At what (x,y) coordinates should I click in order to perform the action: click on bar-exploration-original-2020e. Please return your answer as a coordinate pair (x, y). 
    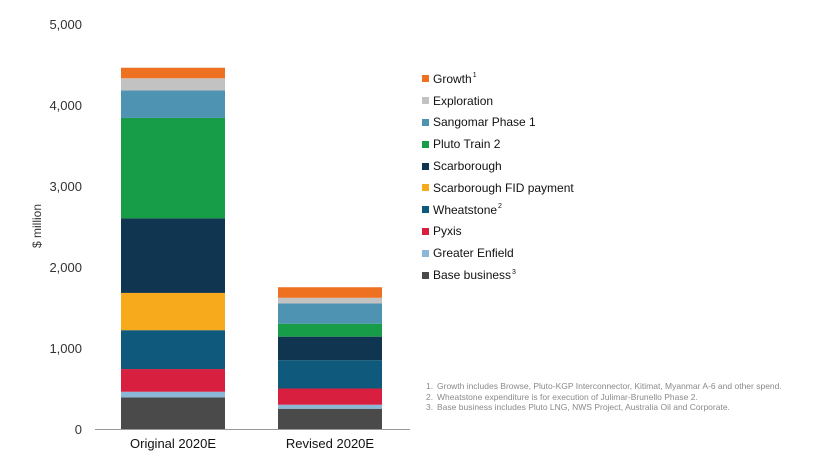
    Looking at the image, I should click on (173, 84).